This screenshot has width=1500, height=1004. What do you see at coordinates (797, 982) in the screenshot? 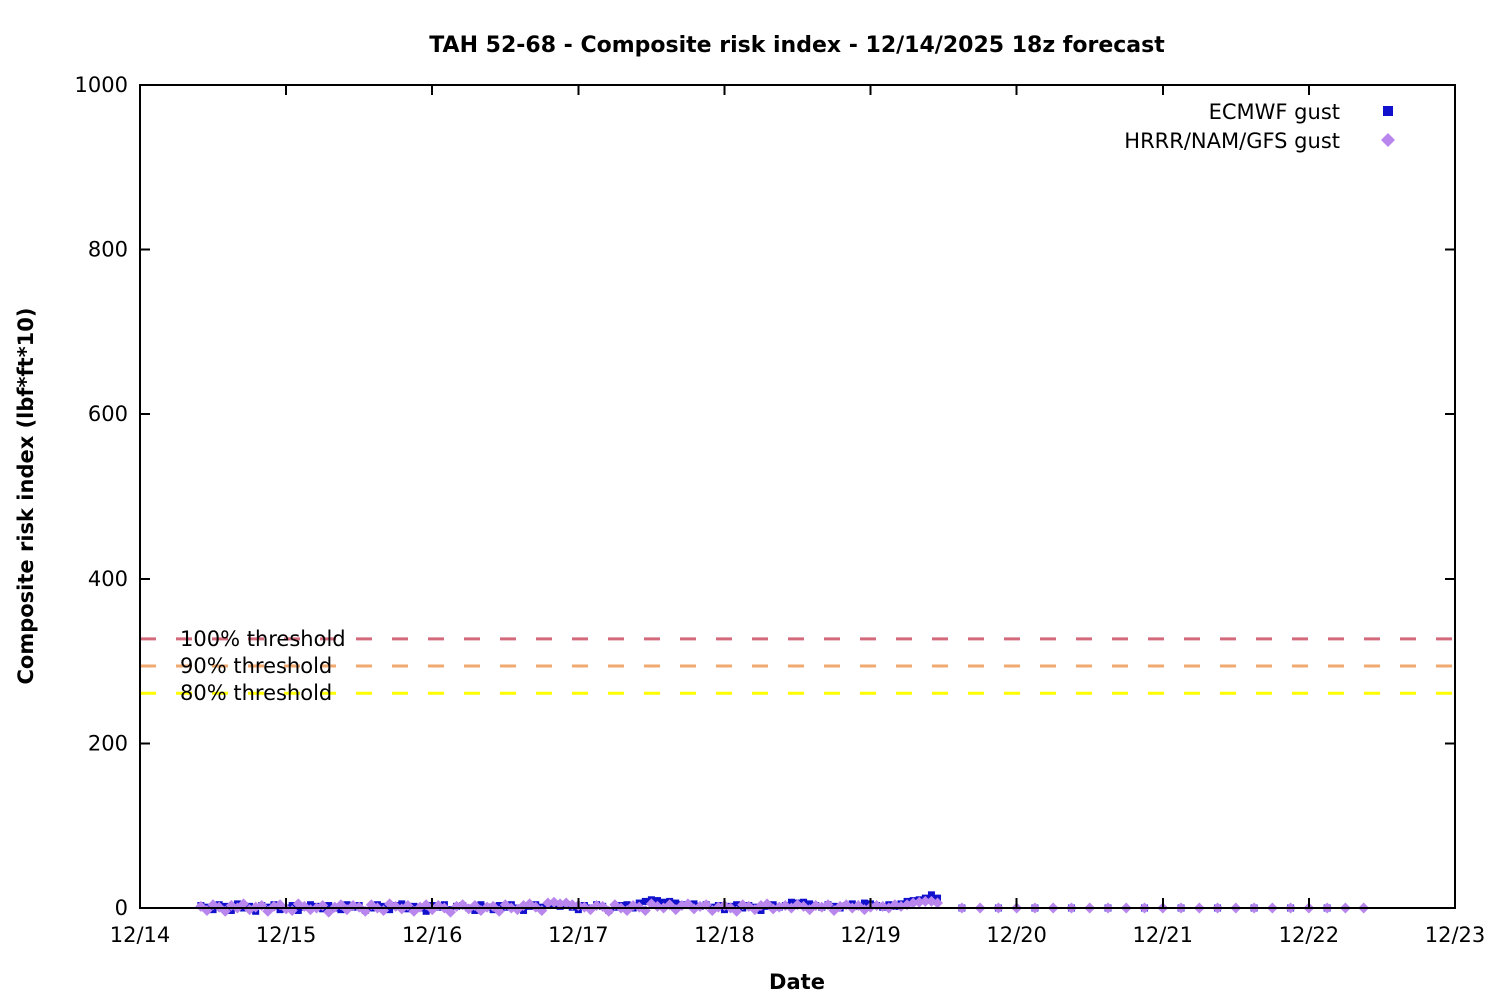
I see `x-axis-label: Date` at bounding box center [797, 982].